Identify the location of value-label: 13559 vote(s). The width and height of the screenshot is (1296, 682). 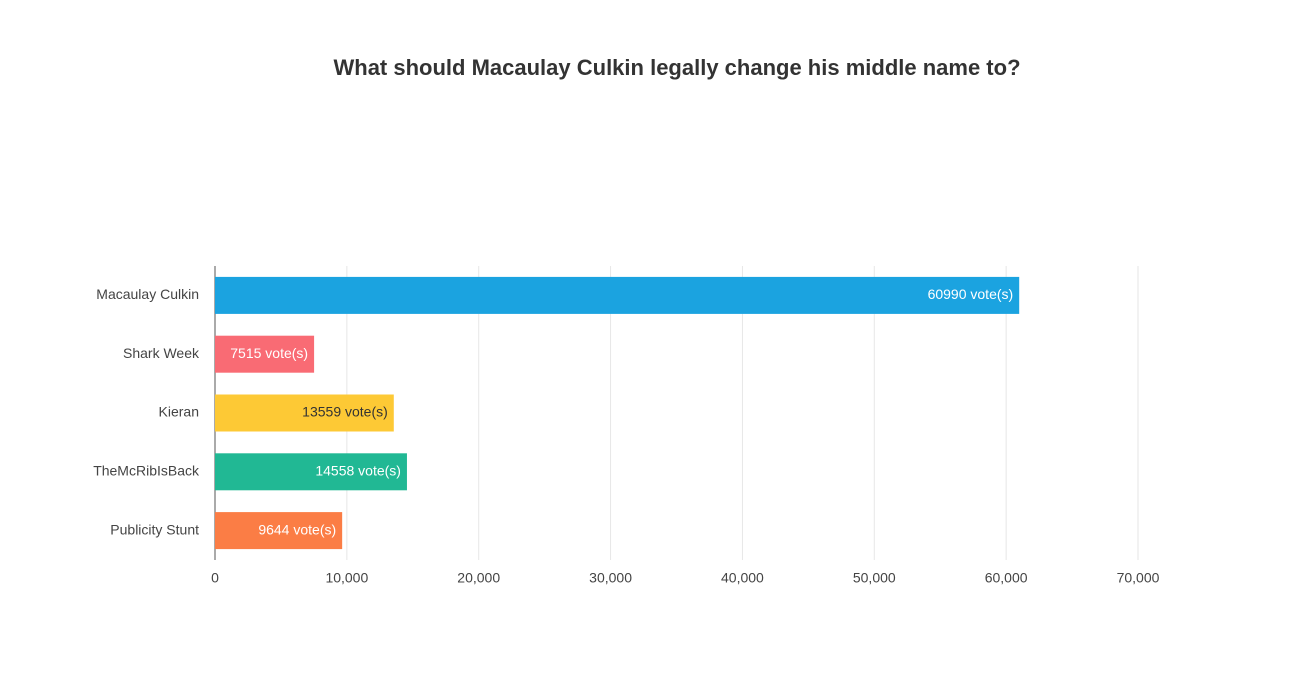
(345, 412).